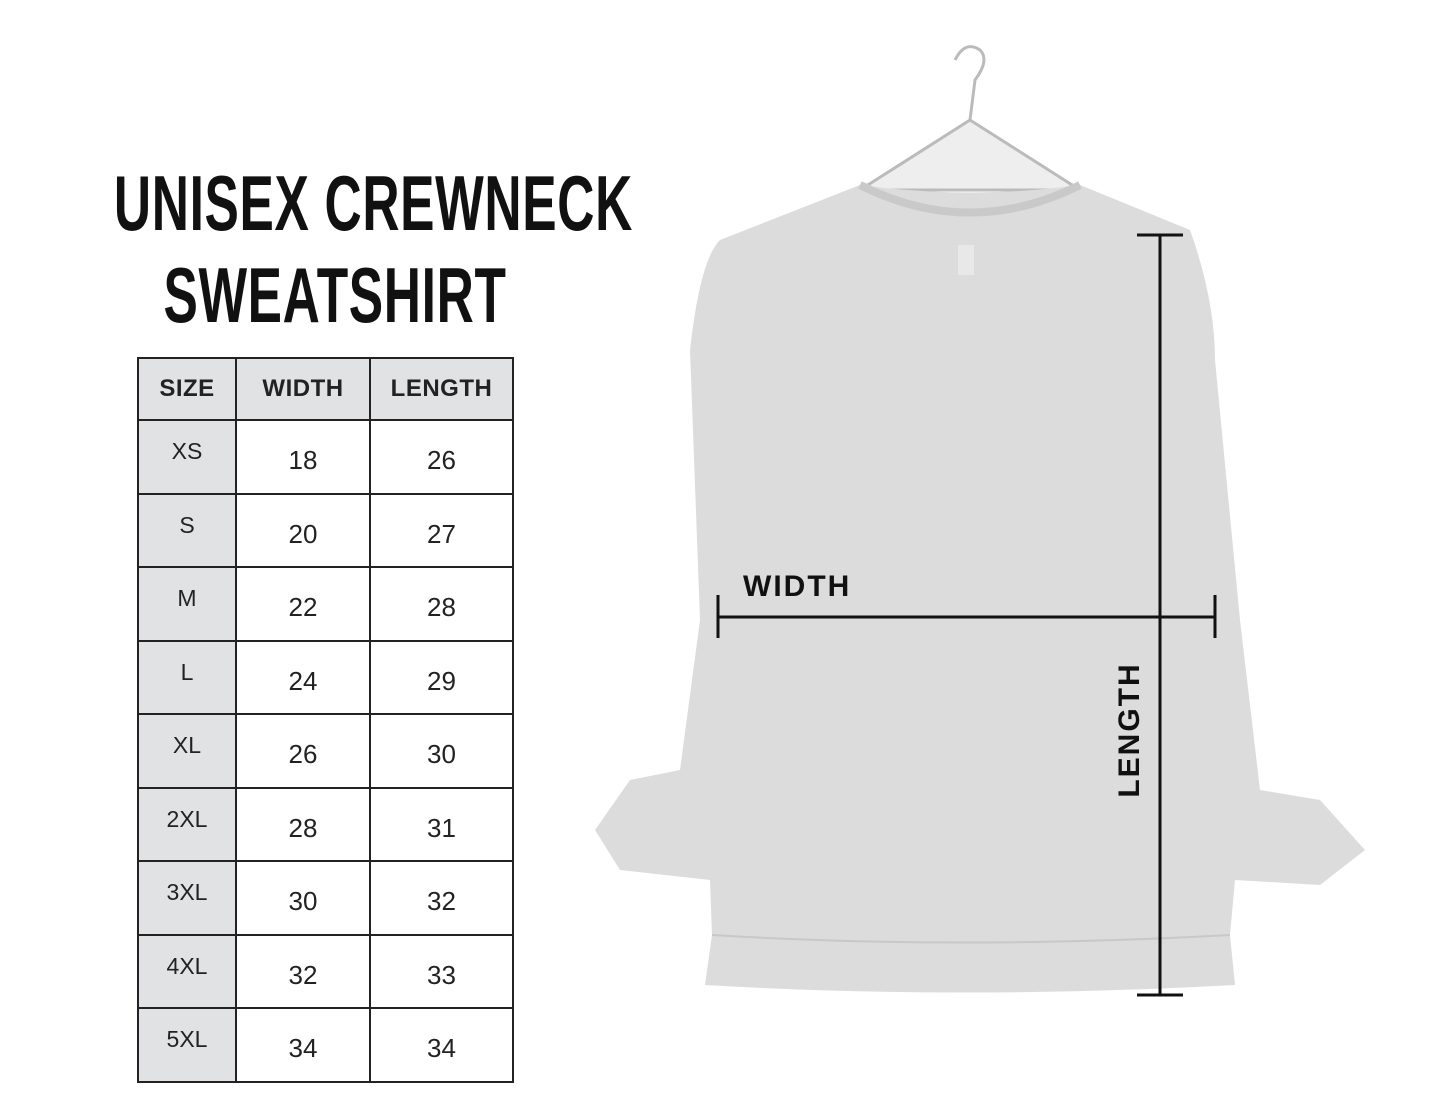 Image resolution: width=1445 pixels, height=1093 pixels. What do you see at coordinates (441, 751) in the screenshot?
I see `cell-length: 30` at bounding box center [441, 751].